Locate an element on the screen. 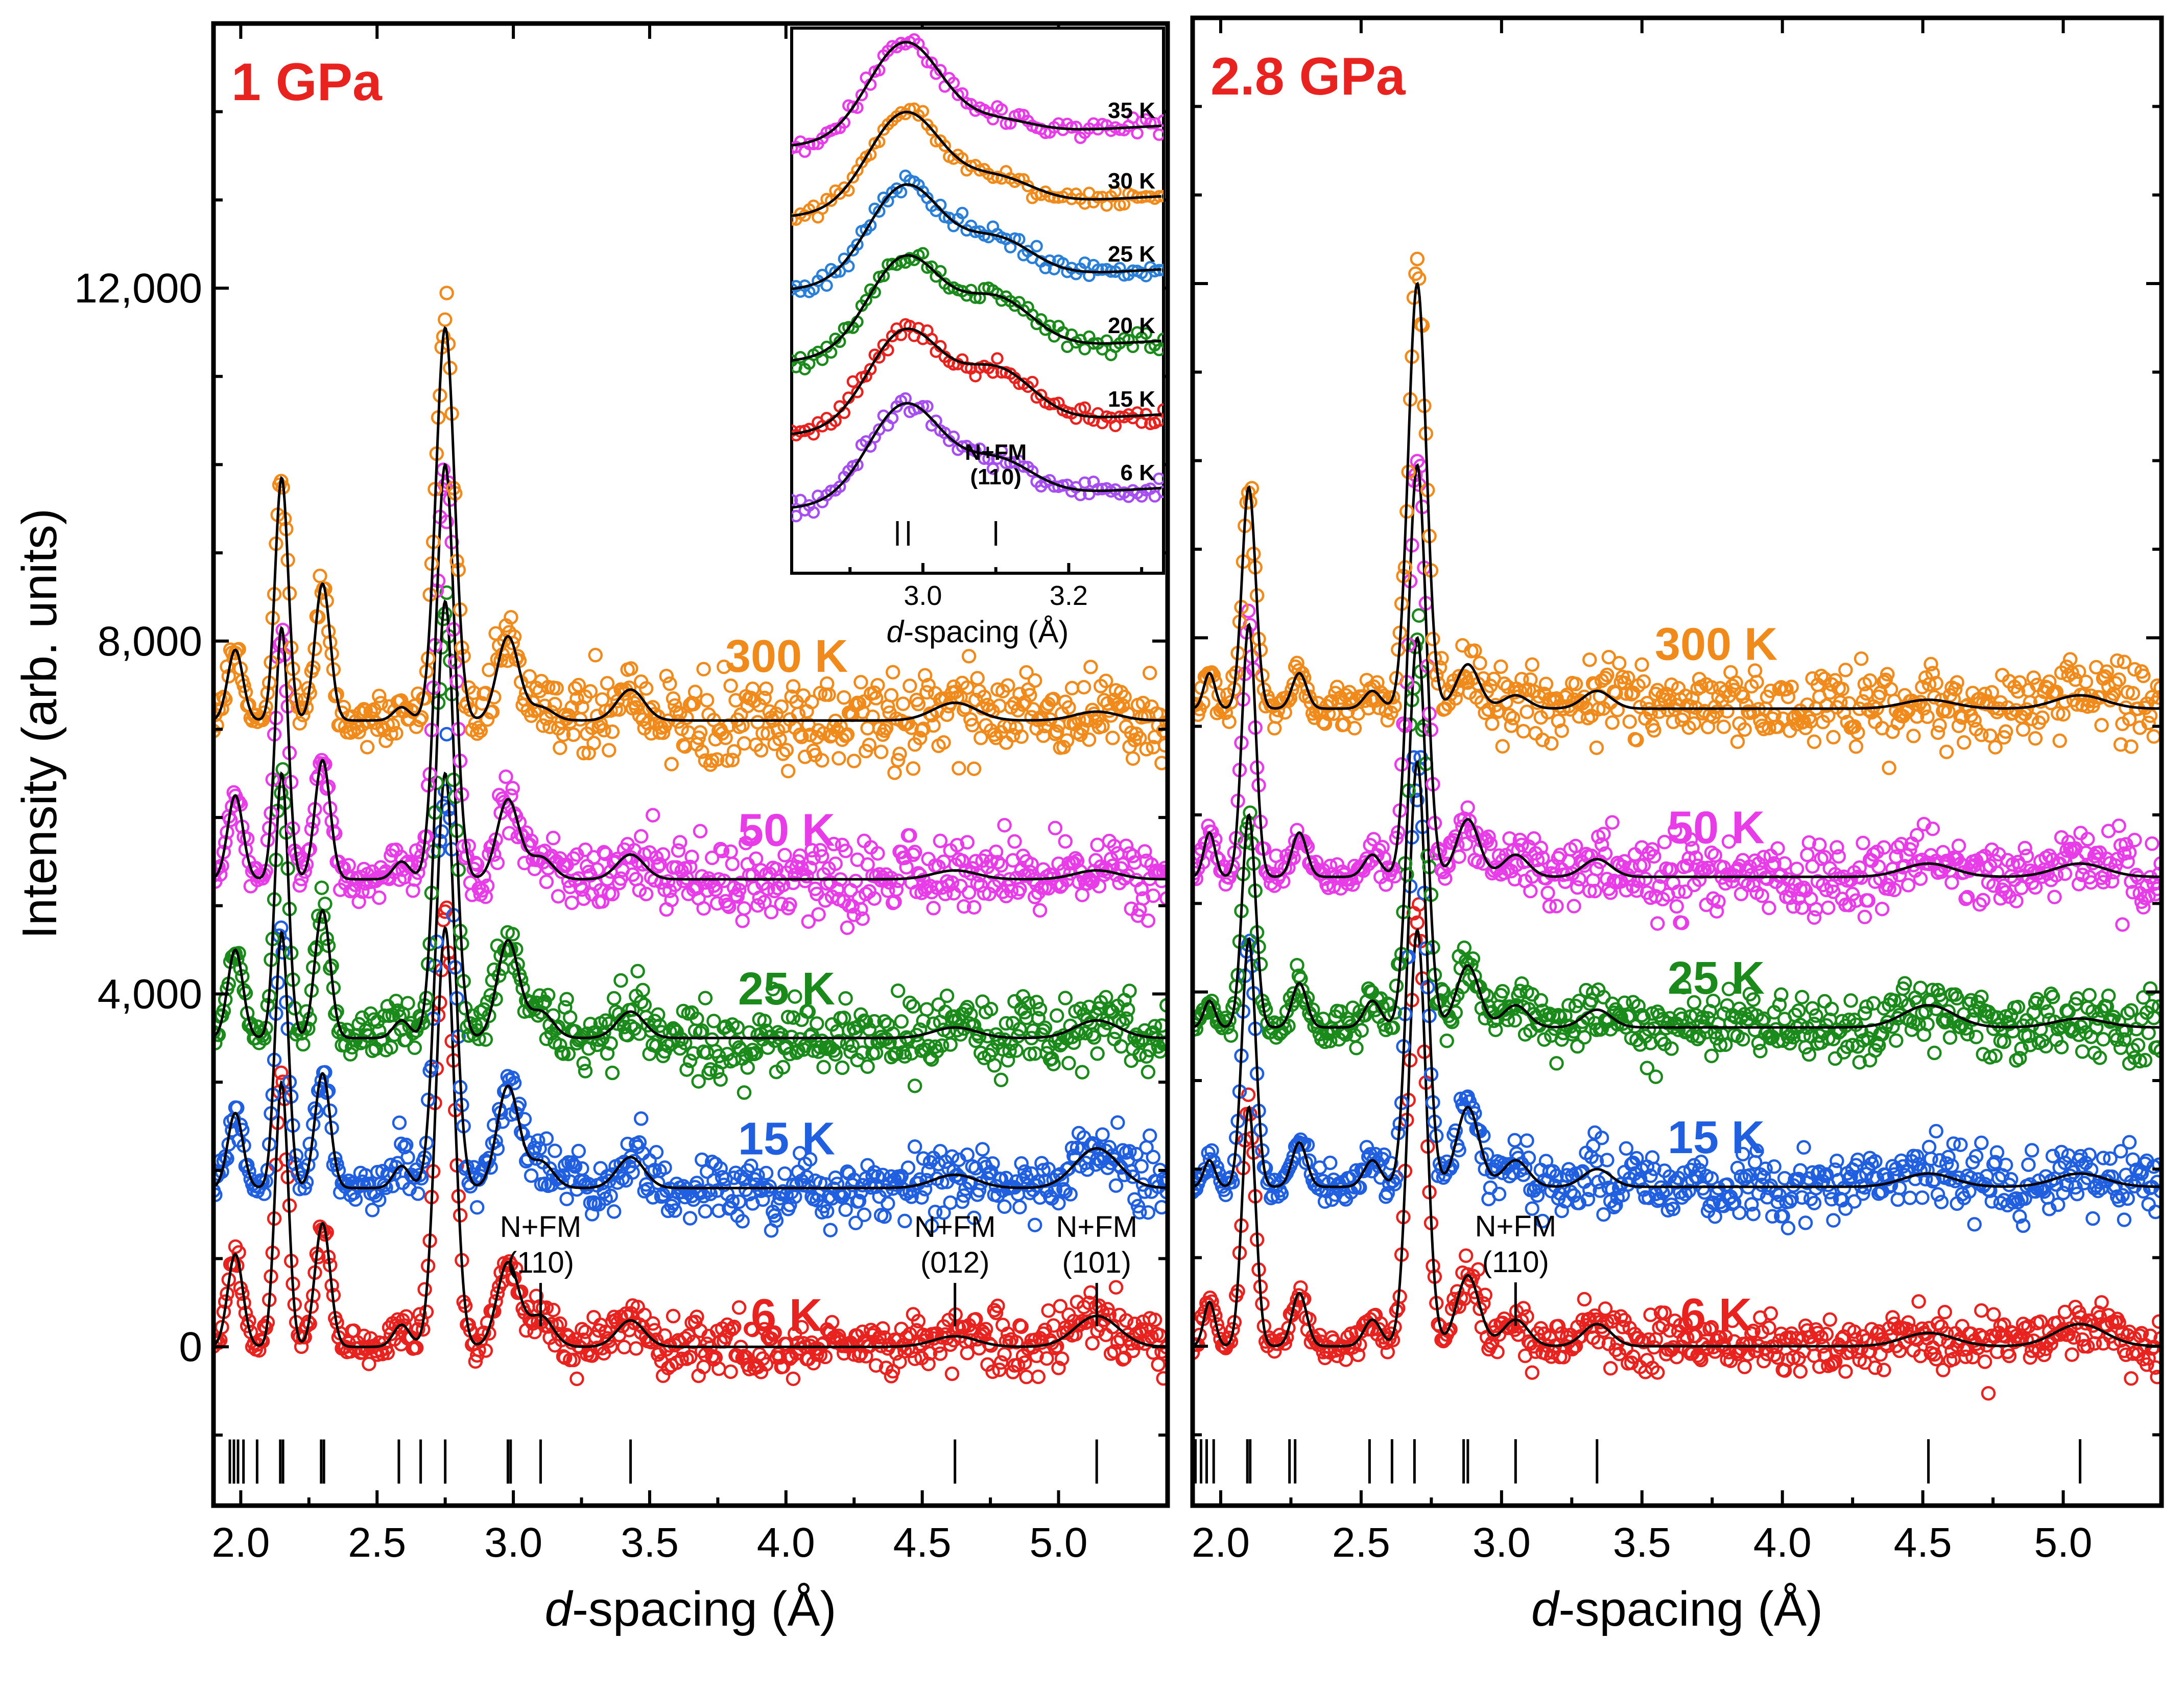  inset-x-tick-label: 3.2 is located at coordinates (1069, 595).